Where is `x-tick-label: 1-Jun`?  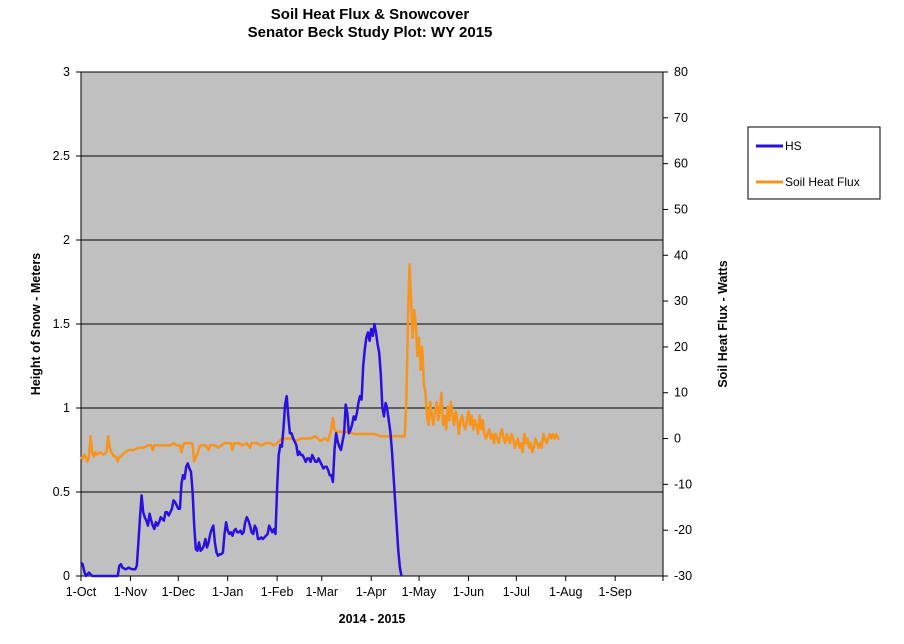
x-tick-label: 1-Jun is located at coordinates (468, 592).